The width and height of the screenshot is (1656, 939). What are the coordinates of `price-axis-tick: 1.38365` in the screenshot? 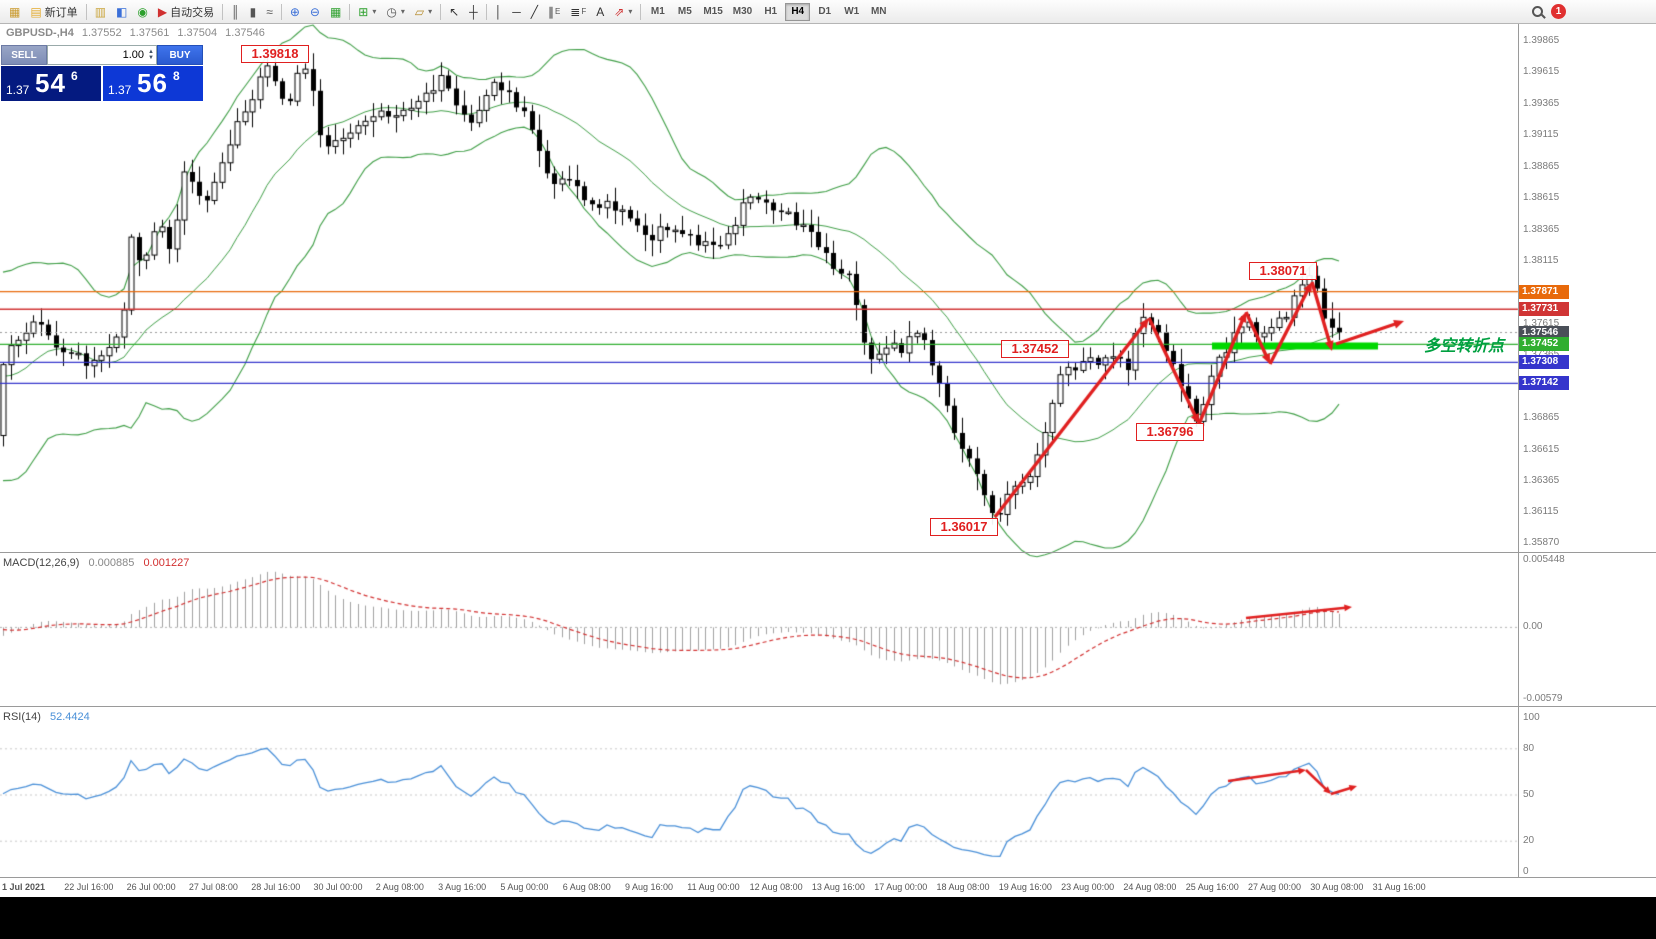 It's located at (1541, 229).